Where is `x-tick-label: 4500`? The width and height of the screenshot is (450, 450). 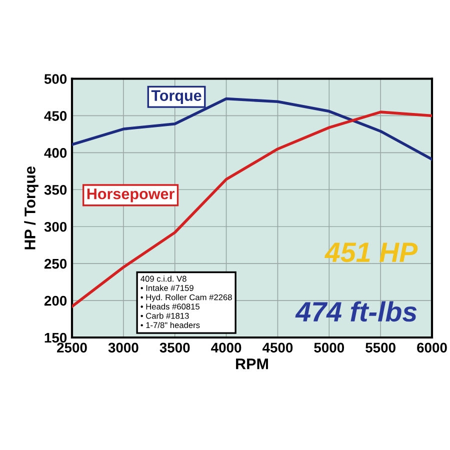 x-tick-label: 4500 is located at coordinates (277, 347).